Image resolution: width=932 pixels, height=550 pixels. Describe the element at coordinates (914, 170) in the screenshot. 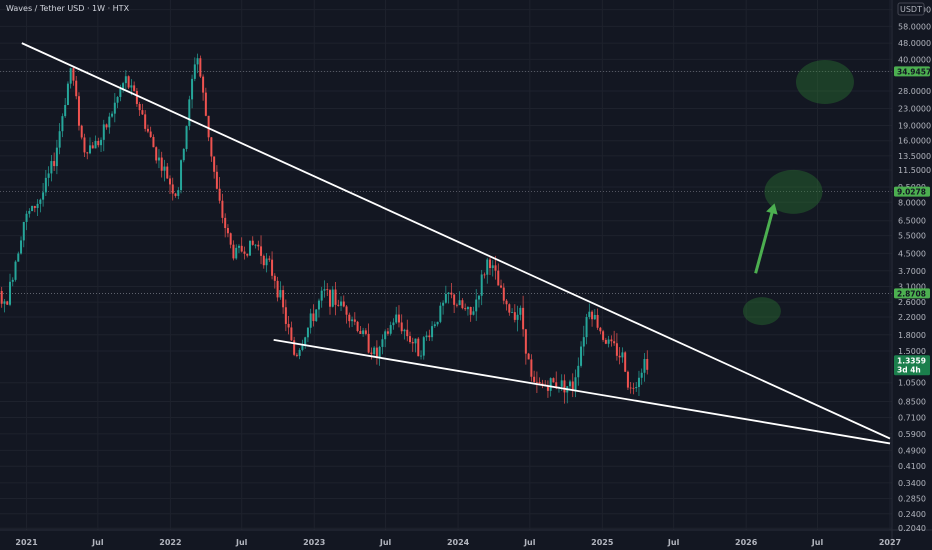

I see `y-tick-label: 11.5000` at that location.